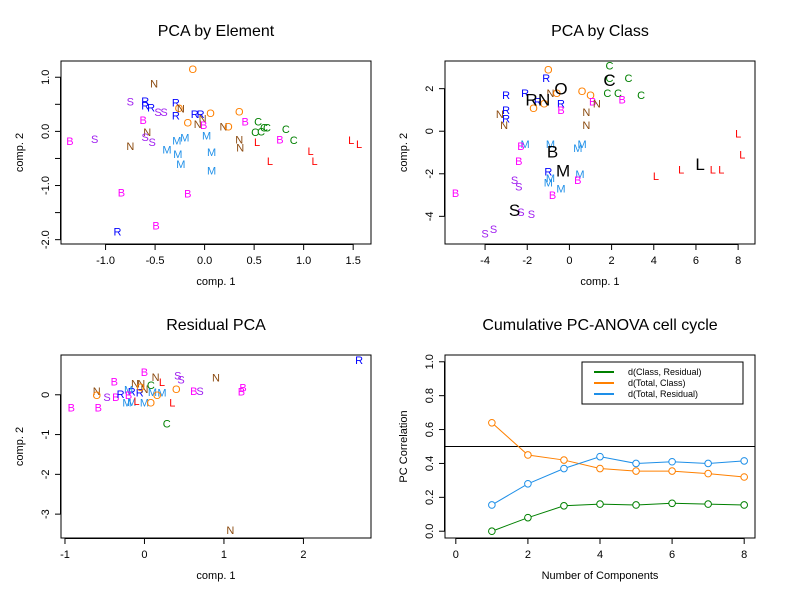  Describe the element at coordinates (105, 261) in the screenshot. I see `x-tick-label: -1.0` at that location.